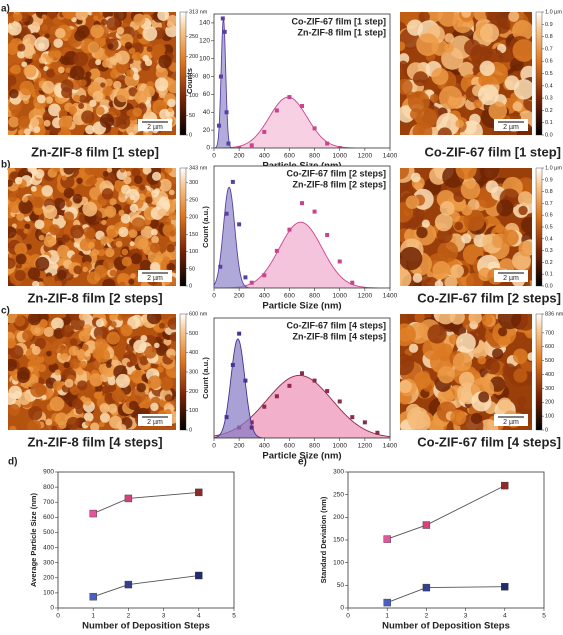  I want to click on caption: Zn-ZIF-8 film [1 step], so click(95, 151).